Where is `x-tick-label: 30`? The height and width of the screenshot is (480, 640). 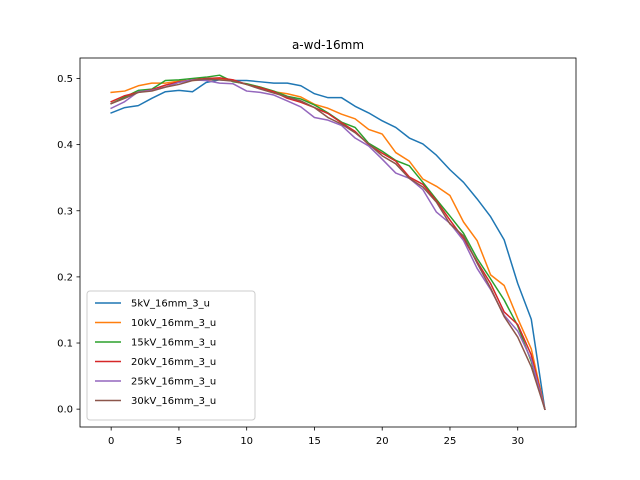
x-tick-label: 30 is located at coordinates (517, 441).